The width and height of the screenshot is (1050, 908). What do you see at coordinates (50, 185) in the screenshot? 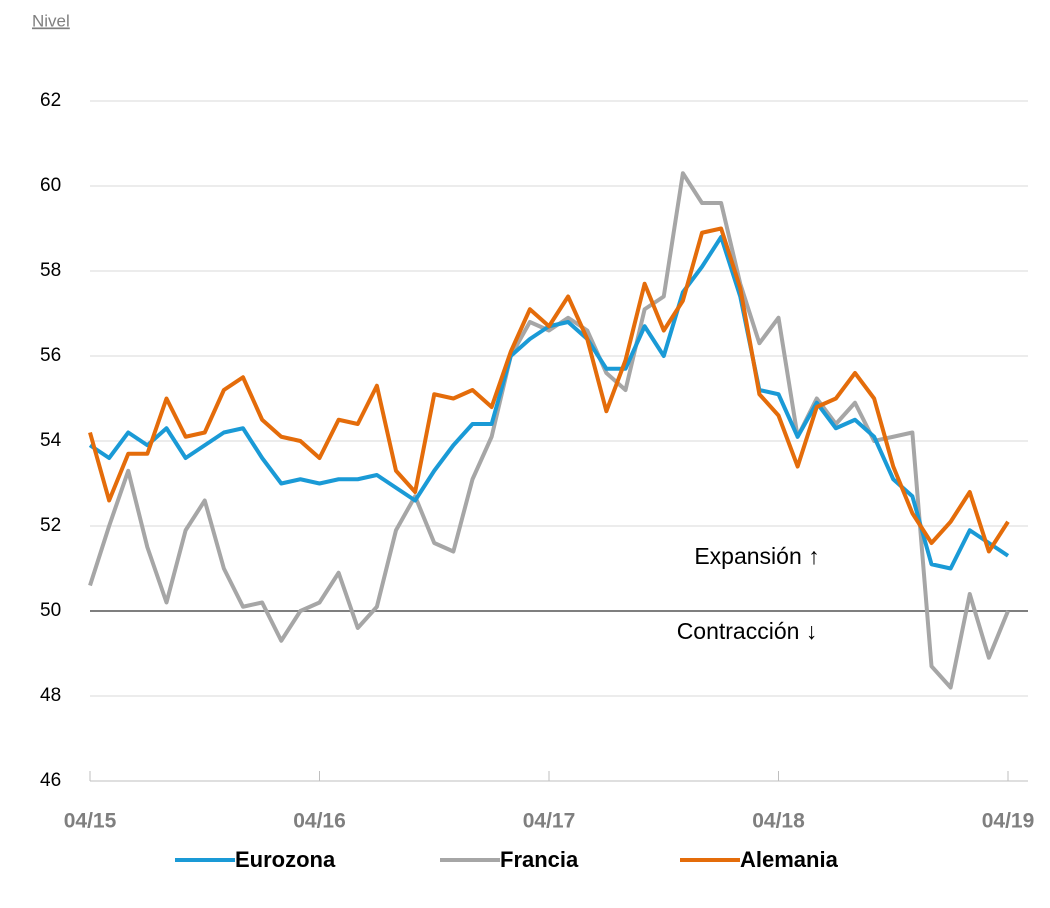
I see `y-tick-label: 60` at bounding box center [50, 185].